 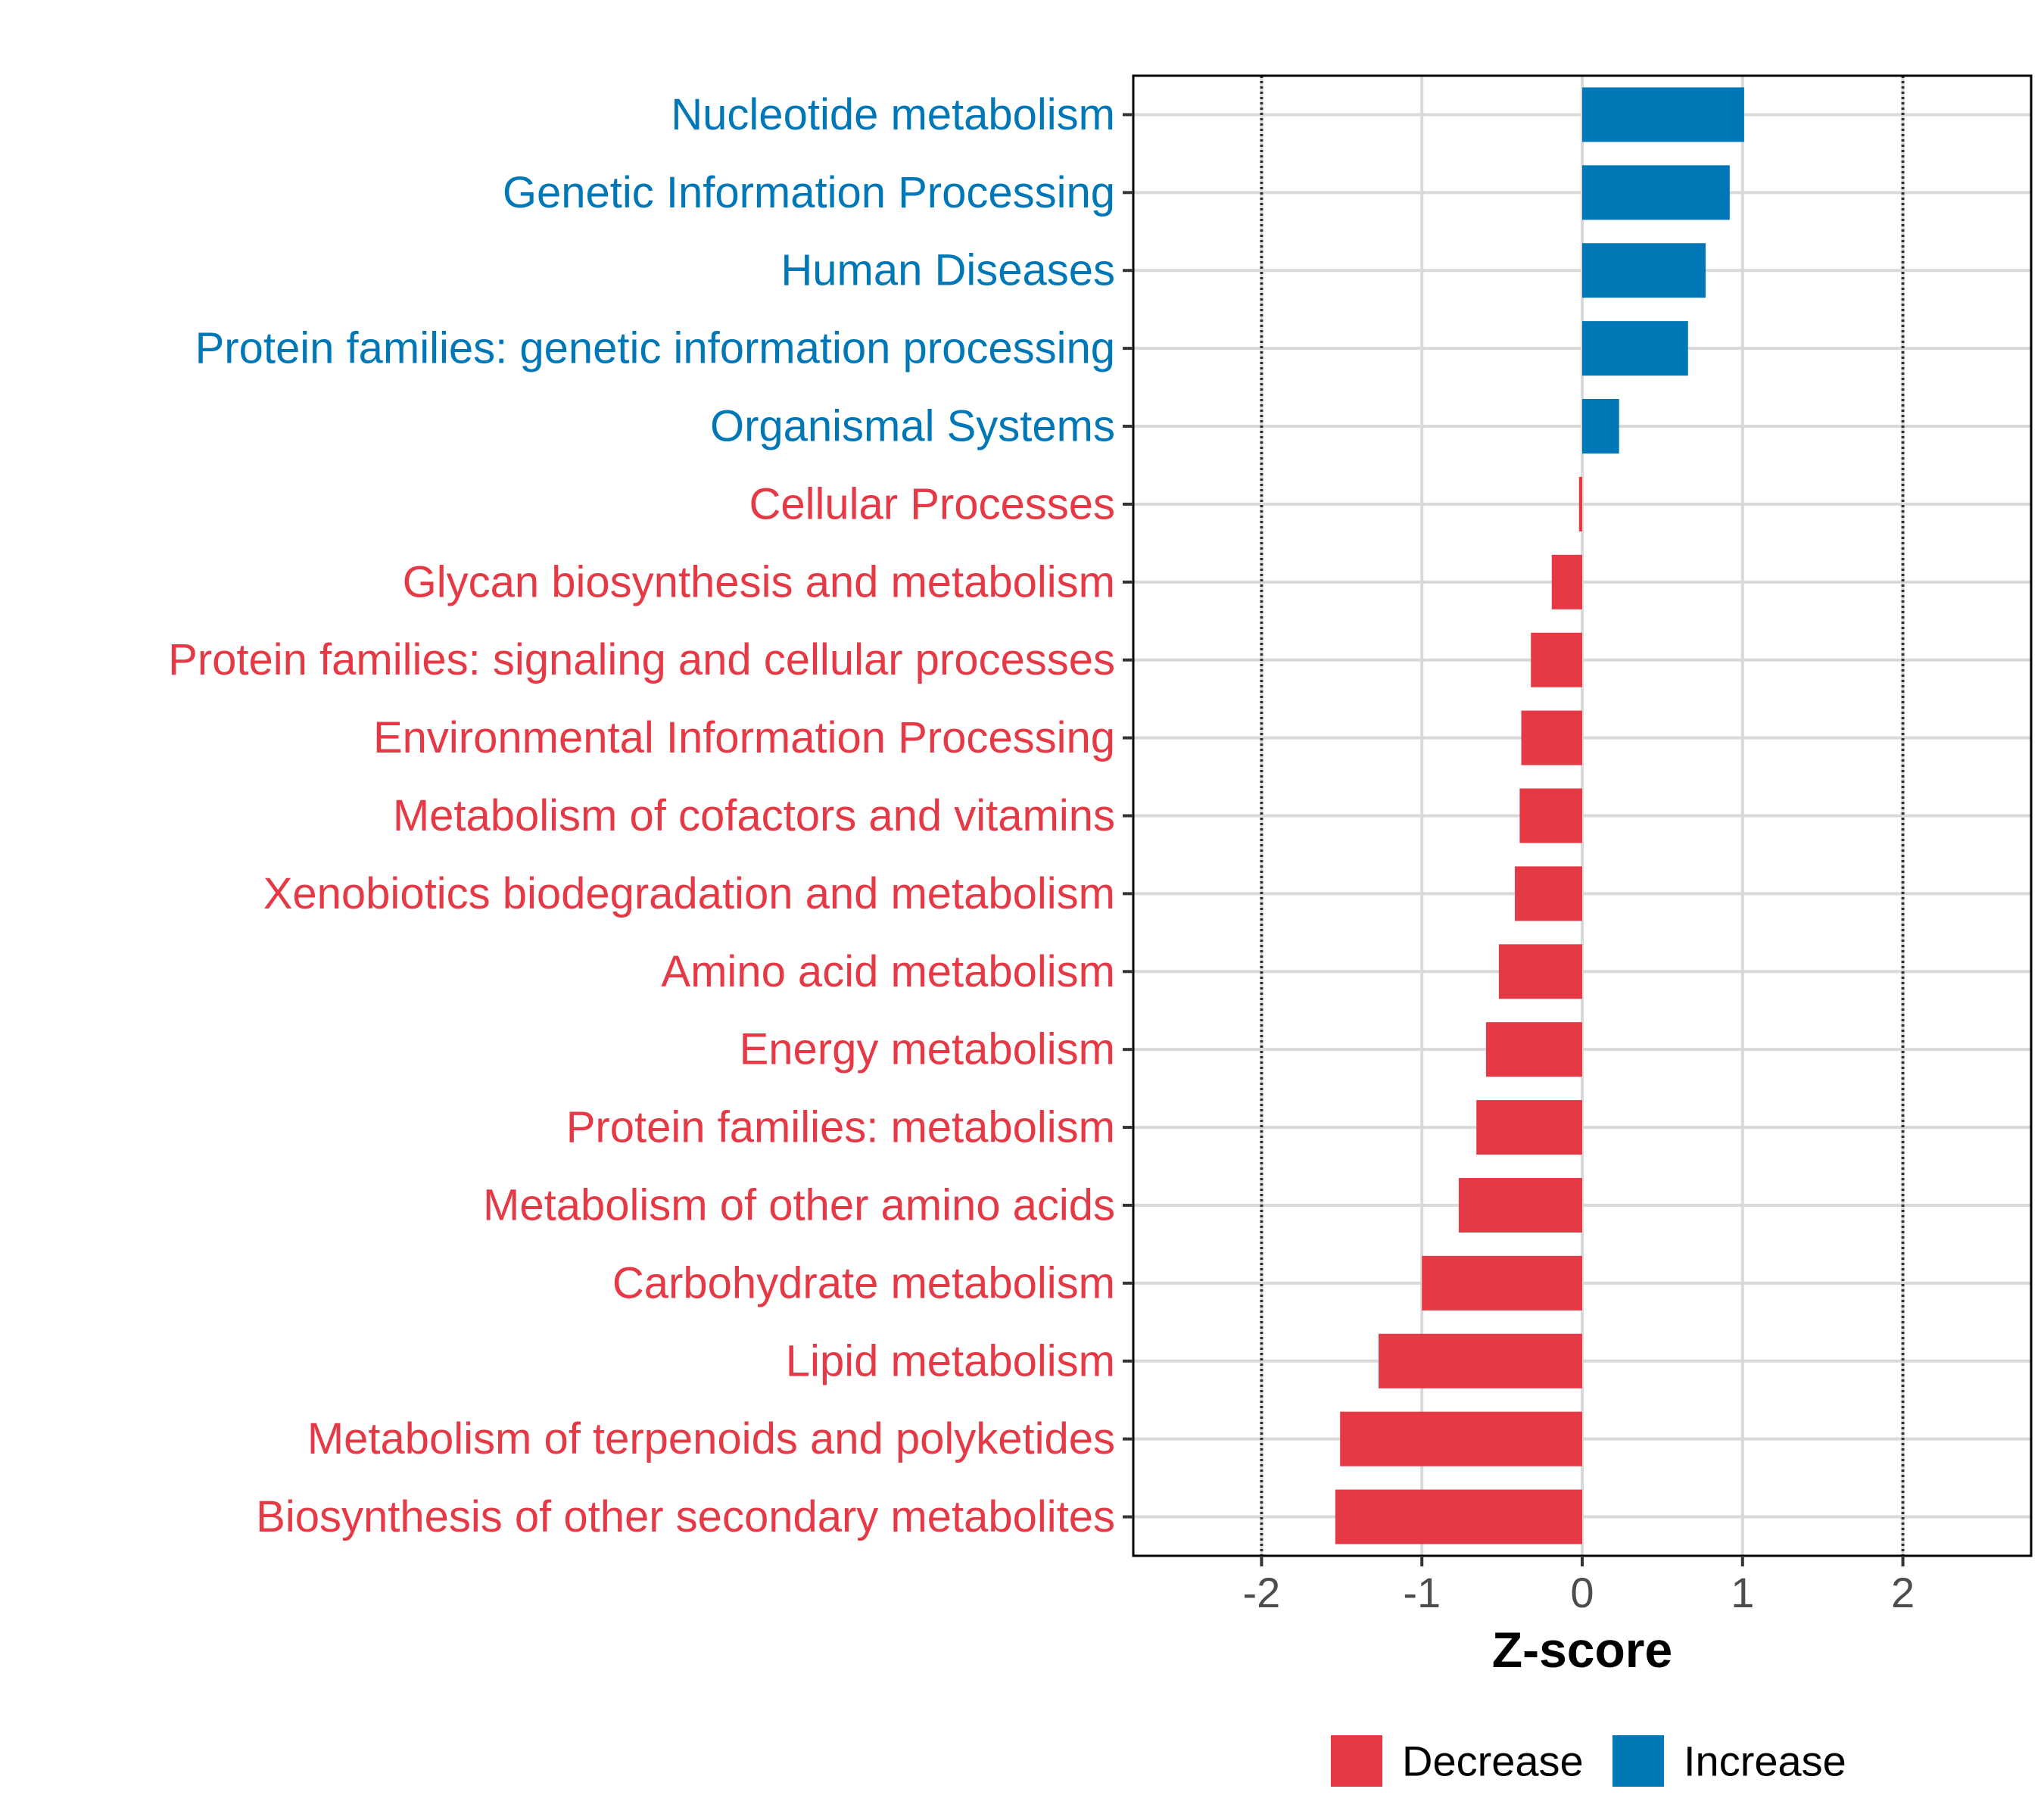 I want to click on category-label-13: Protein families: metabolism, so click(x=840, y=1127).